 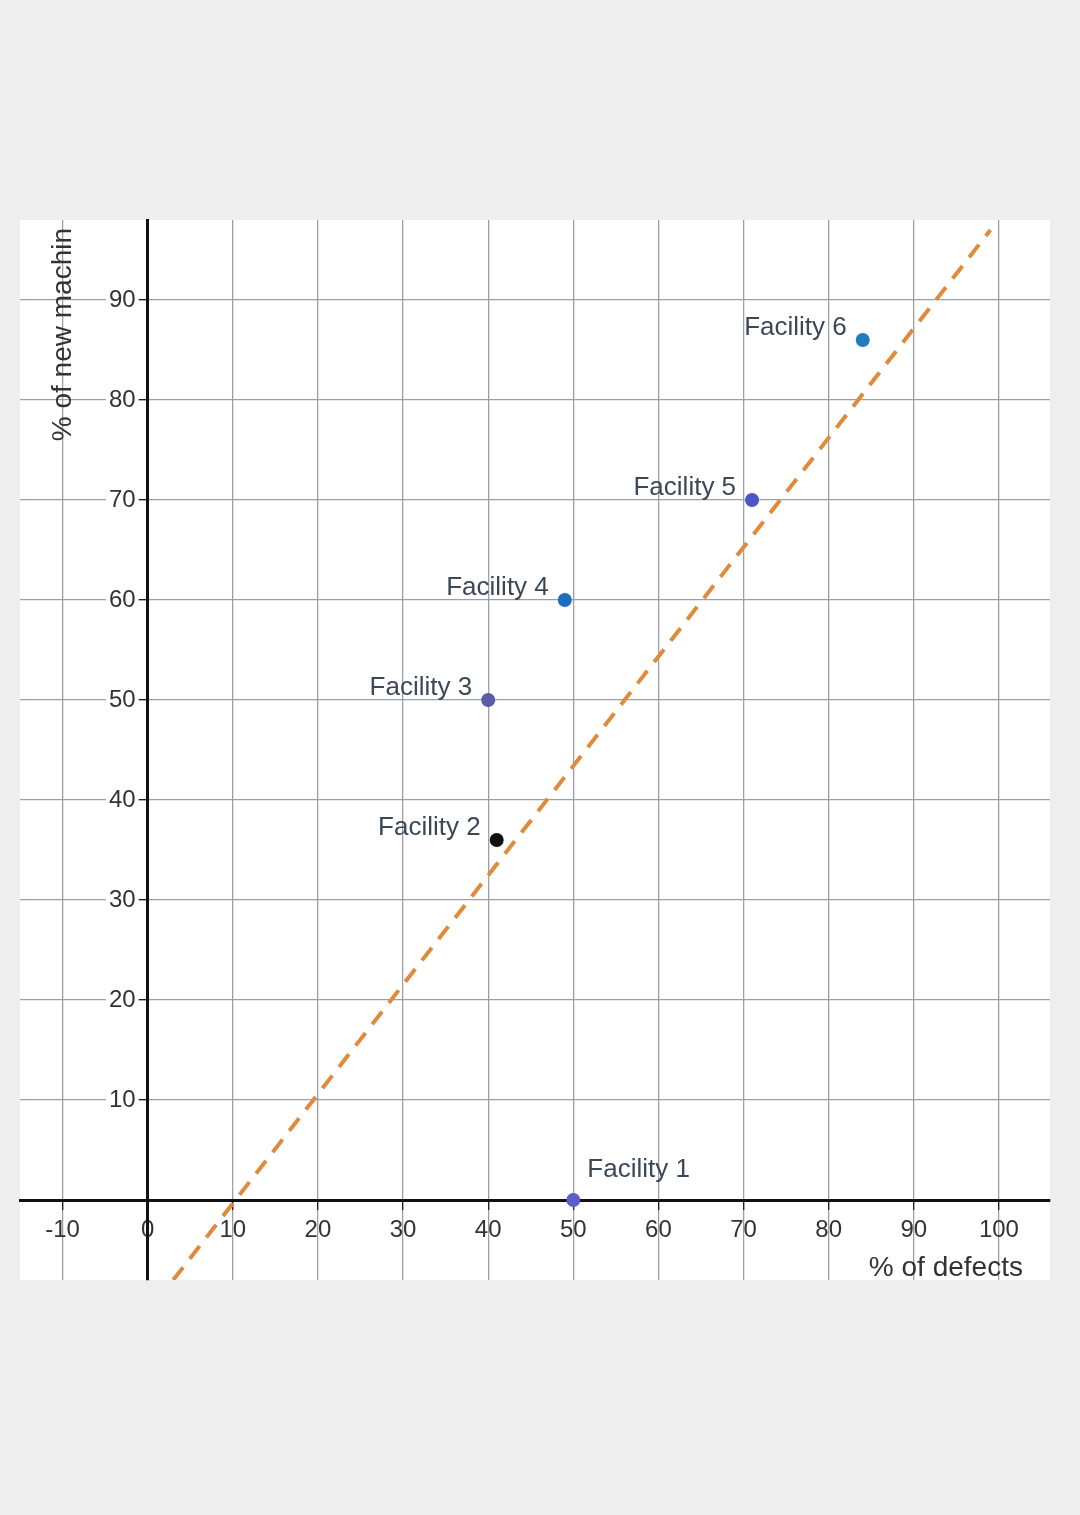 What do you see at coordinates (488, 1229) in the screenshot?
I see `x-tick-label: 40` at bounding box center [488, 1229].